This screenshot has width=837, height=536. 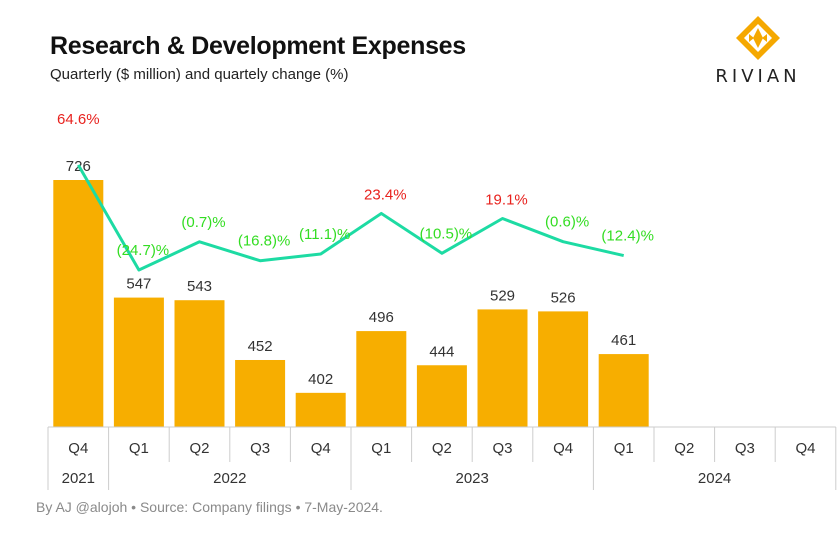 What do you see at coordinates (78, 478) in the screenshot?
I see `year-tick-label: 2021` at bounding box center [78, 478].